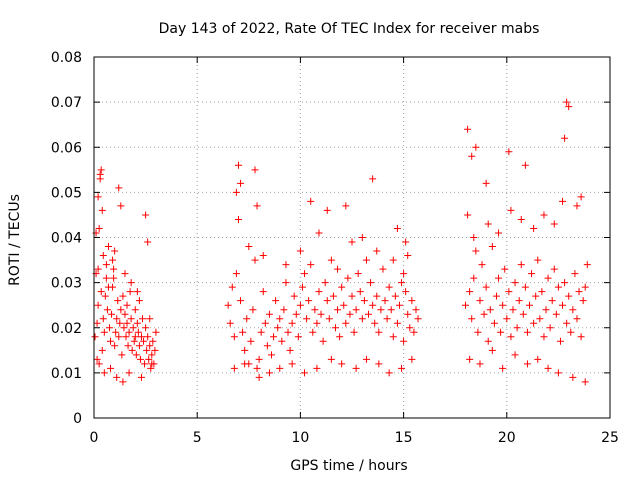  Describe the element at coordinates (77, 419) in the screenshot. I see `y-tick-label: 0` at that location.